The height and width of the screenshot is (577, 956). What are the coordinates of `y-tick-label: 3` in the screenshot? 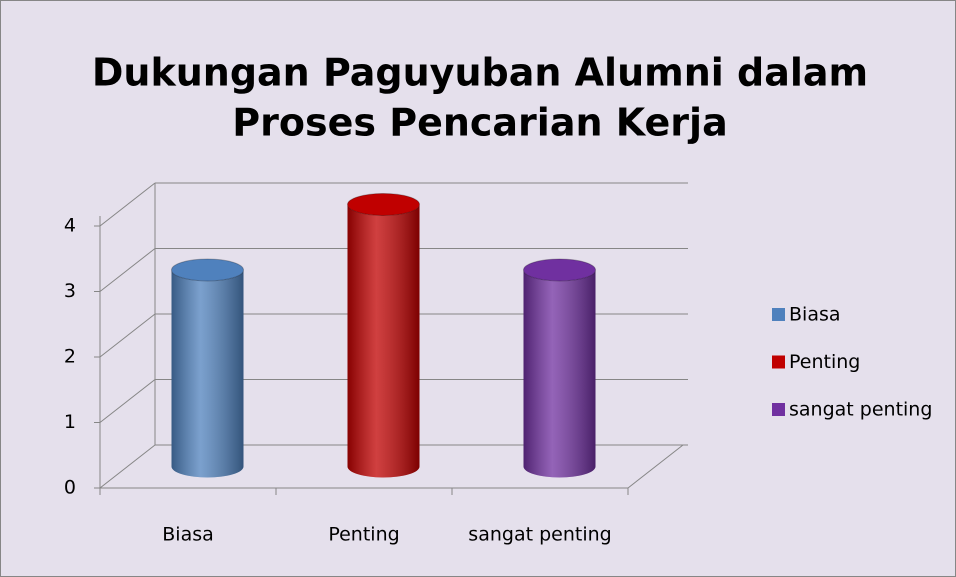 It's located at (70, 291).